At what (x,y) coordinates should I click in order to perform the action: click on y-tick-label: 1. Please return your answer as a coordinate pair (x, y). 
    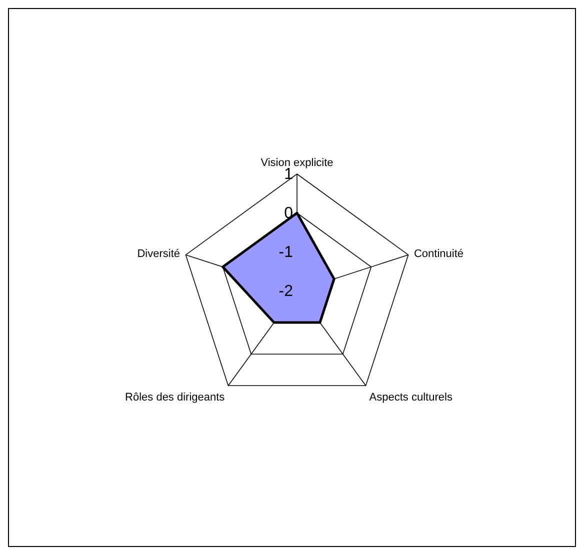
    Looking at the image, I should click on (289, 174).